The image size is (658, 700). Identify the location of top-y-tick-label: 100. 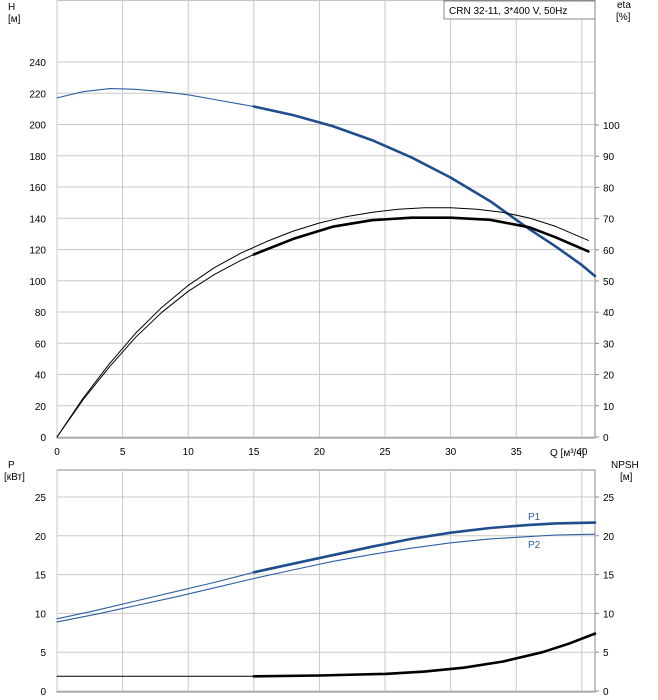
(37, 282).